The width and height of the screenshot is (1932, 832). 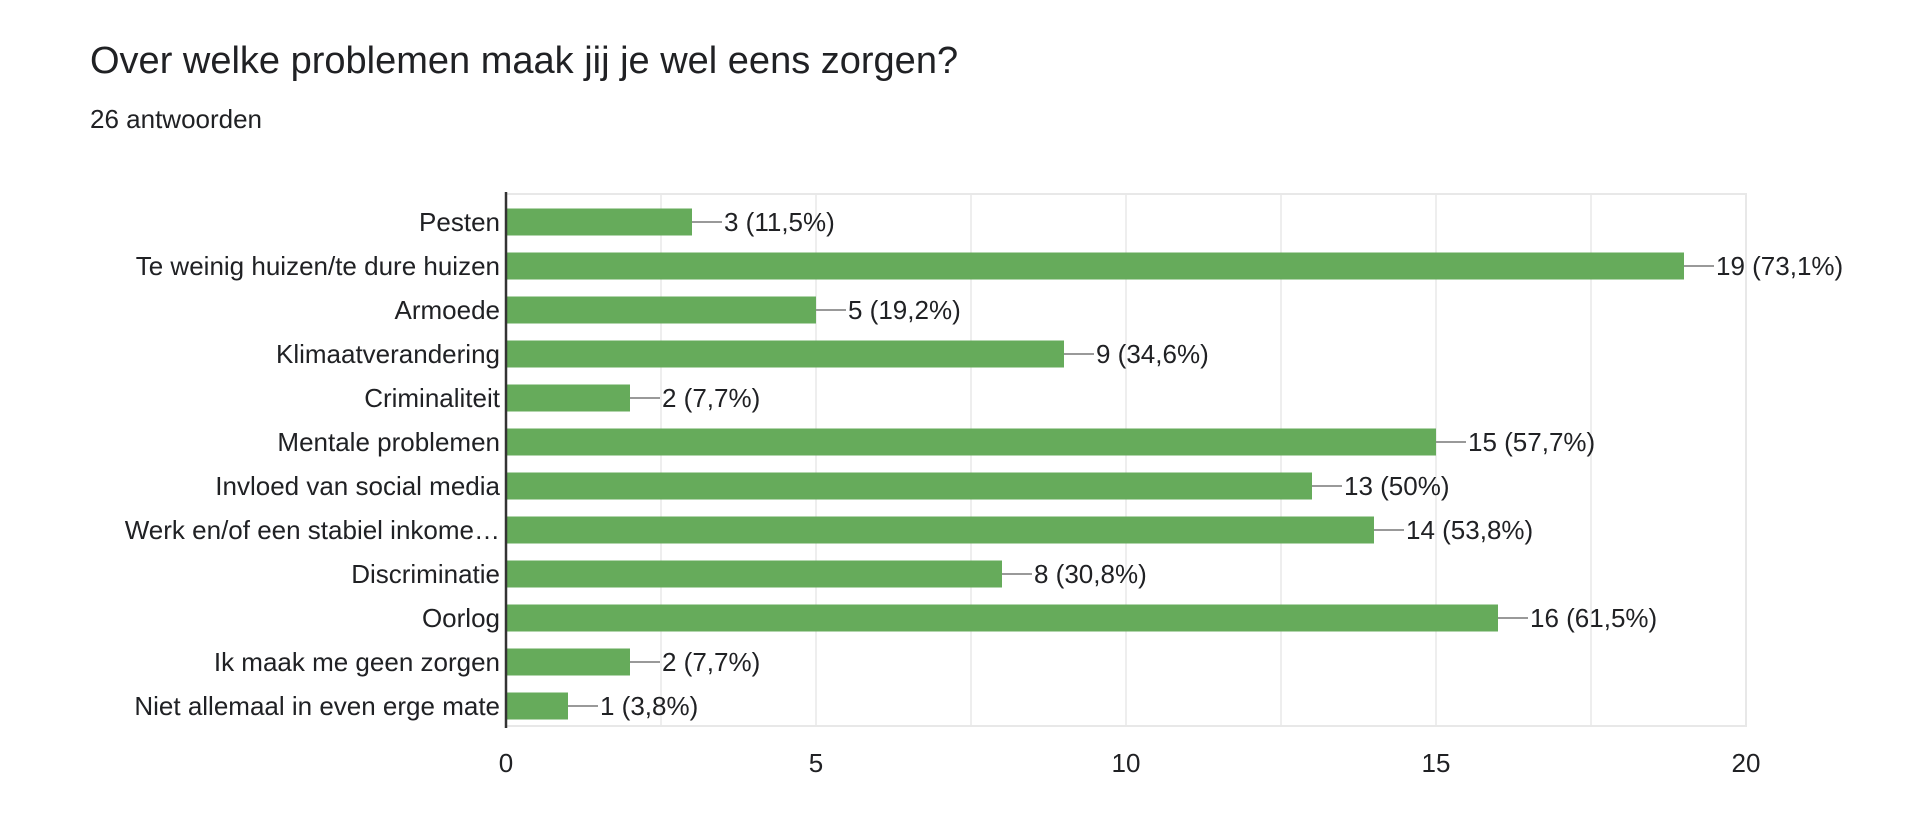 I want to click on x-tick-label: 15, so click(x=1436, y=763).